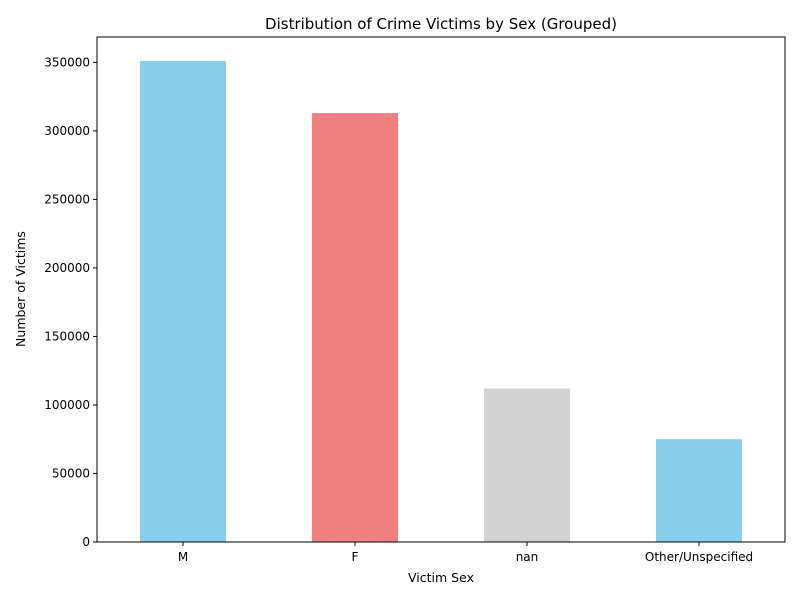  I want to click on y-tick-label: 350000, so click(67, 62).